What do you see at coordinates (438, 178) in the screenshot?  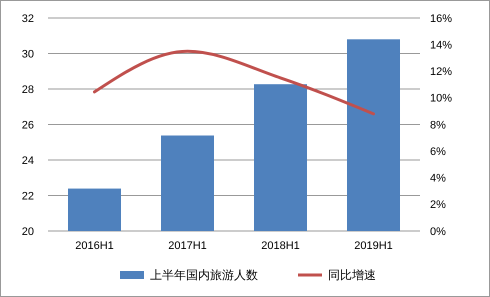 I see `y2-tick-label: 4%` at bounding box center [438, 178].